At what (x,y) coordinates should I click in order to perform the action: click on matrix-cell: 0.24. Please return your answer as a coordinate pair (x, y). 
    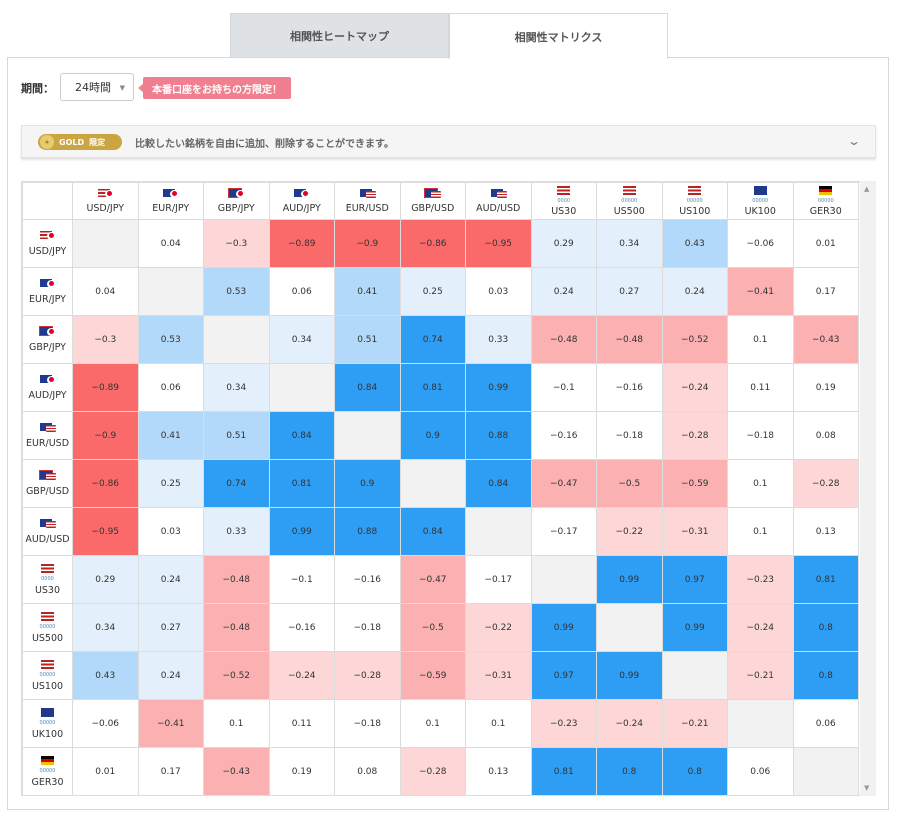
    Looking at the image, I should click on (563, 291).